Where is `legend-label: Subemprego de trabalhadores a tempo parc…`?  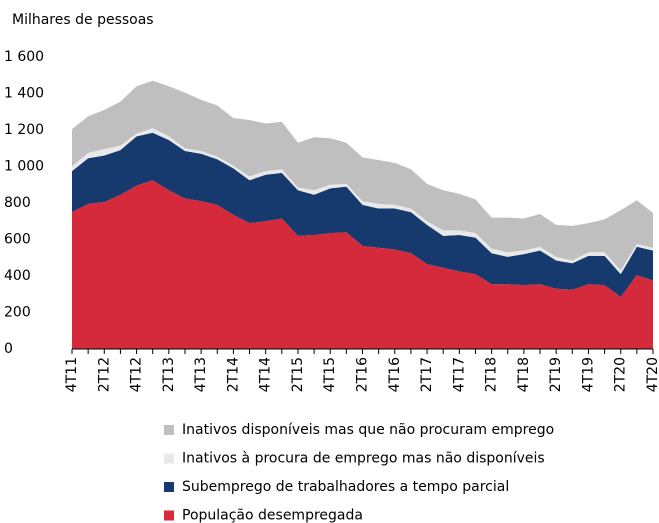
legend-label: Subemprego de trabalhadores a tempo parc… is located at coordinates (345, 487).